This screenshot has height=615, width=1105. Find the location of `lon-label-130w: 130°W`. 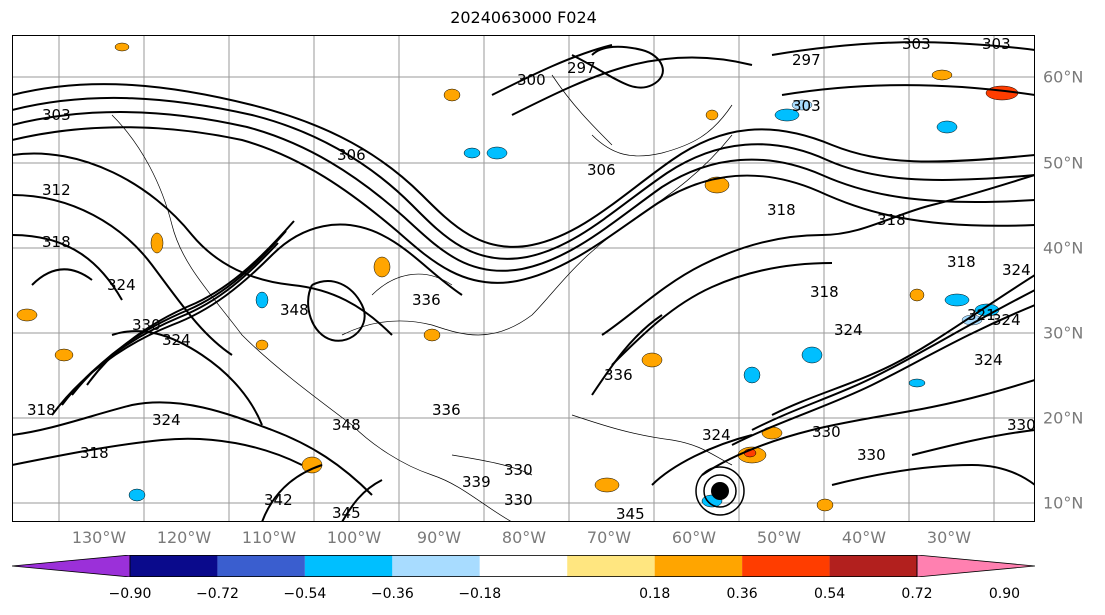

lon-label-130w: 130°W is located at coordinates (99, 537).